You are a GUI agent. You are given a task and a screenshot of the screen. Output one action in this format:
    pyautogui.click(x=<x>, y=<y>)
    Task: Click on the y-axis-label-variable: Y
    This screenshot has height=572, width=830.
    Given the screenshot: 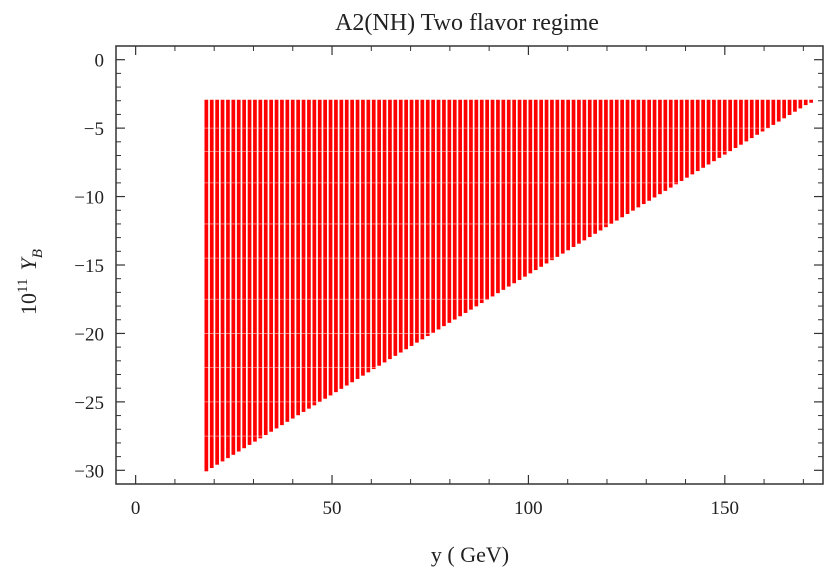 What is the action you would take?
    pyautogui.click(x=28, y=262)
    